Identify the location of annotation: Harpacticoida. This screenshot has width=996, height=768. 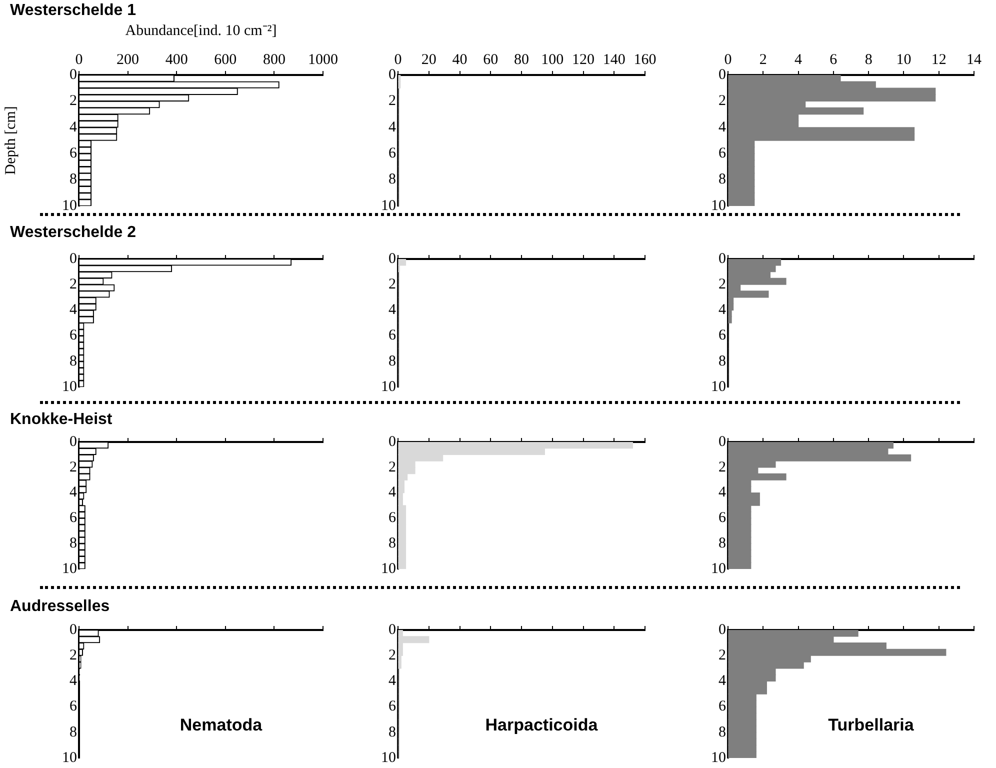
(541, 725).